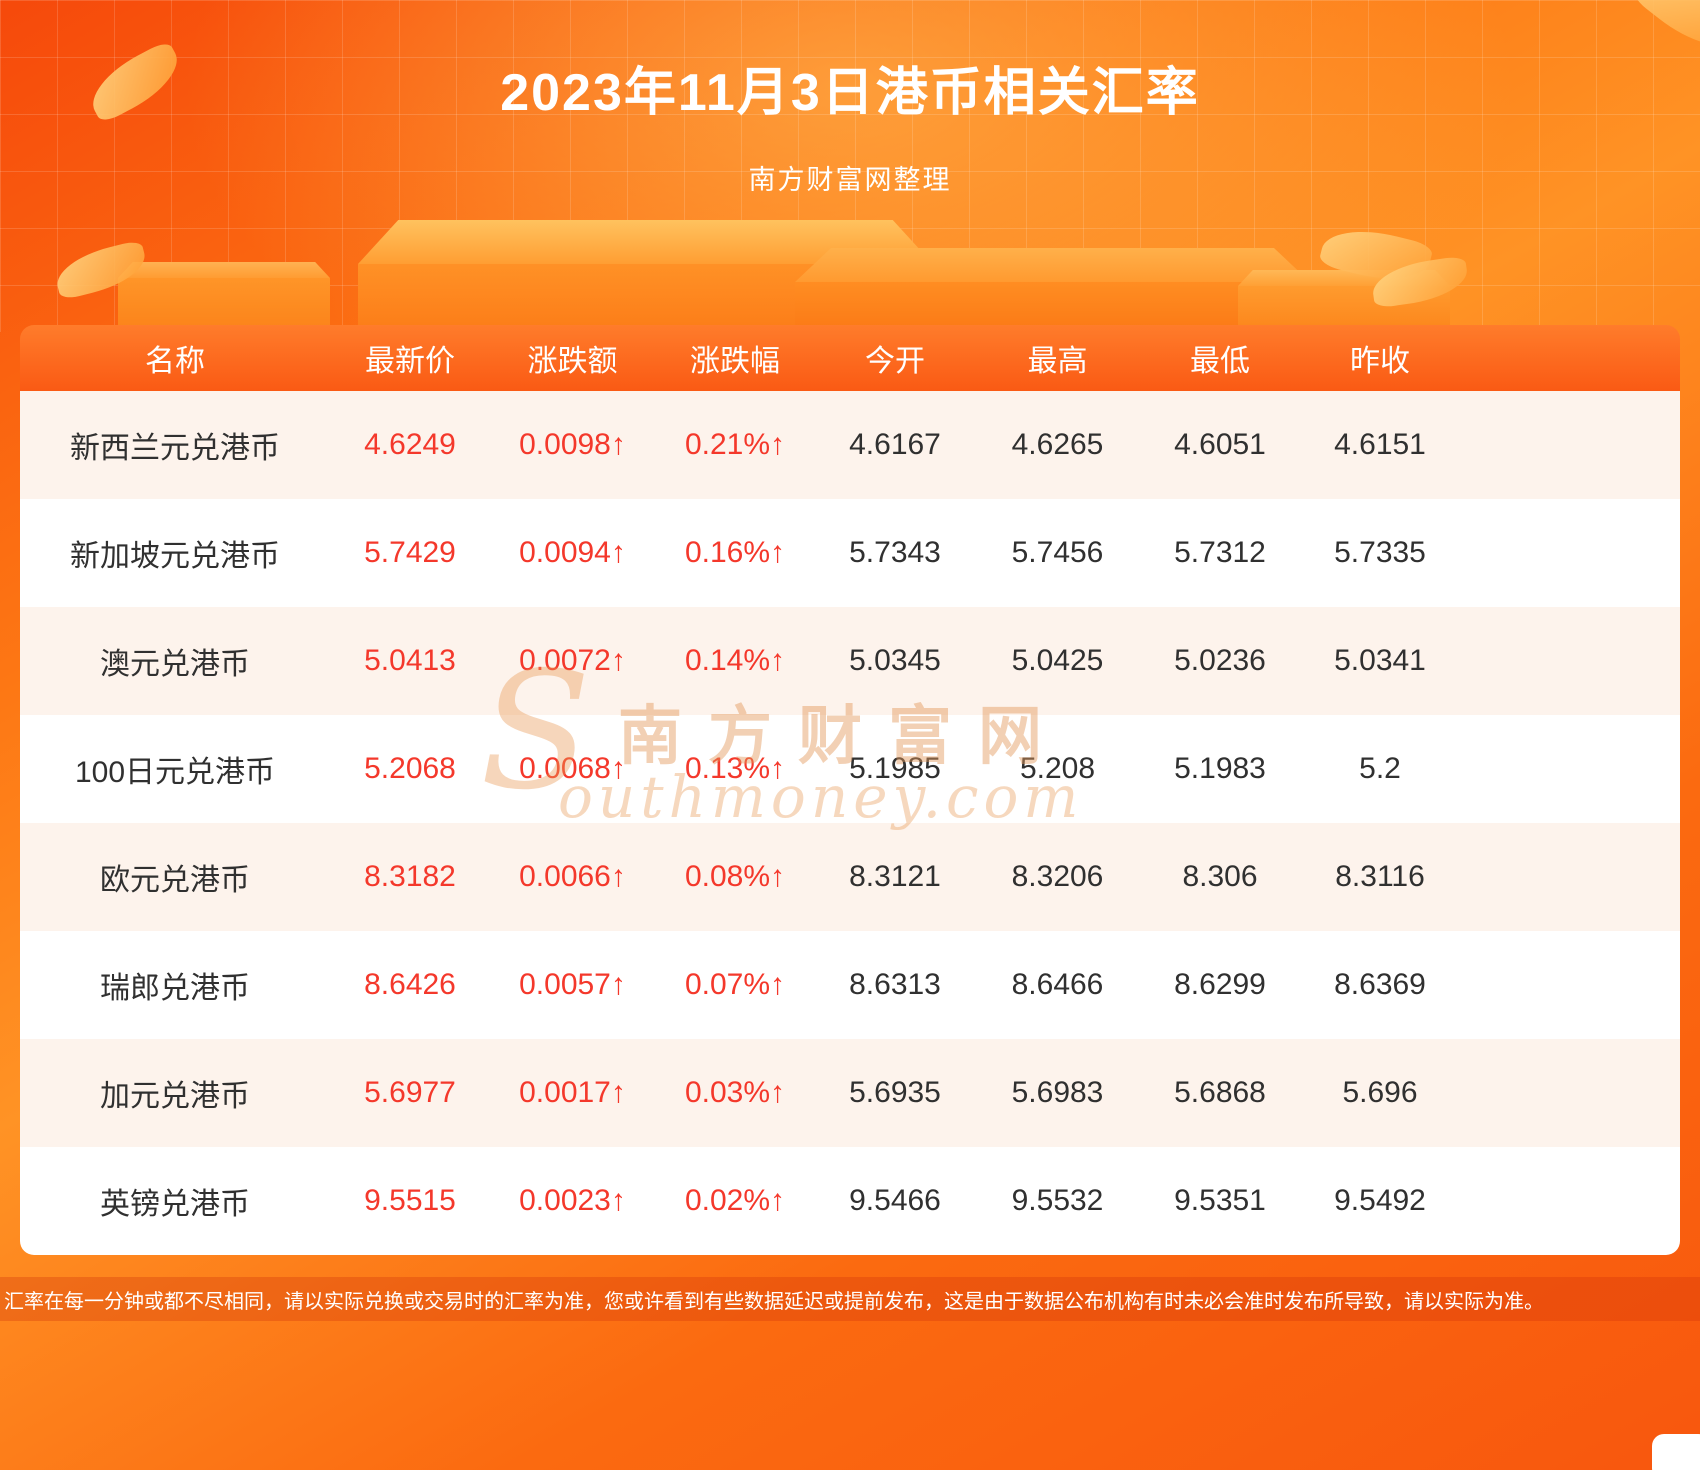 The image size is (1700, 1470). Describe the element at coordinates (1380, 361) in the screenshot. I see `column-header: 昨收` at that location.